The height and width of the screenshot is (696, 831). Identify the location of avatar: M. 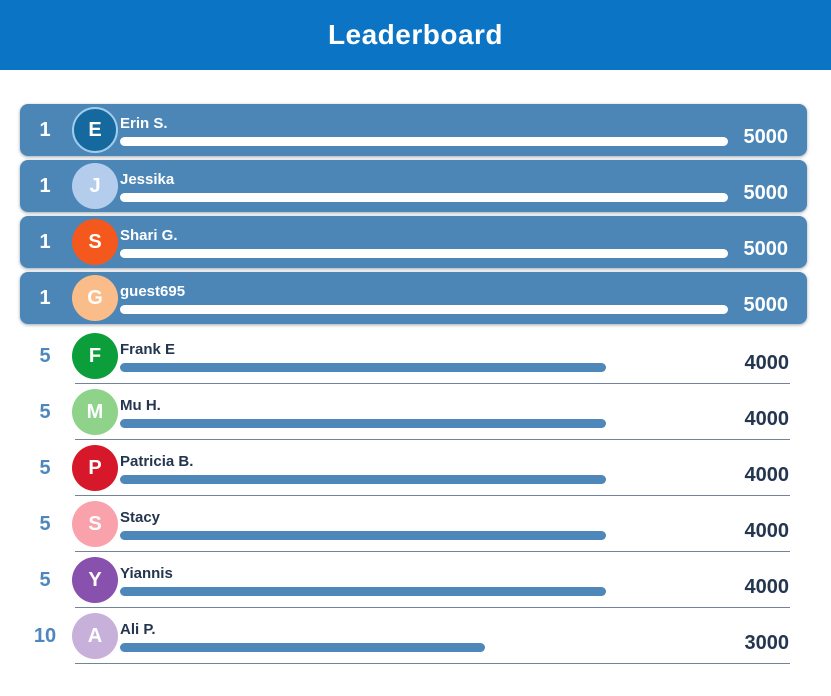
(95, 412).